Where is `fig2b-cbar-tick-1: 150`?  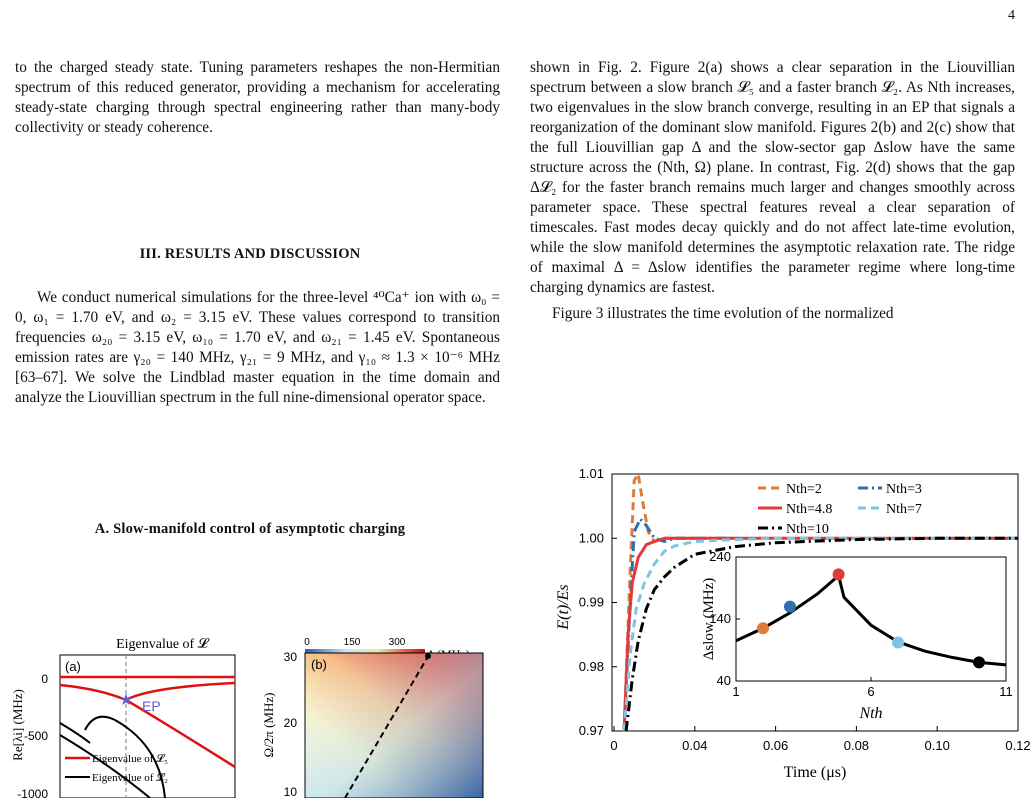 fig2b-cbar-tick-1: 150 is located at coordinates (352, 642).